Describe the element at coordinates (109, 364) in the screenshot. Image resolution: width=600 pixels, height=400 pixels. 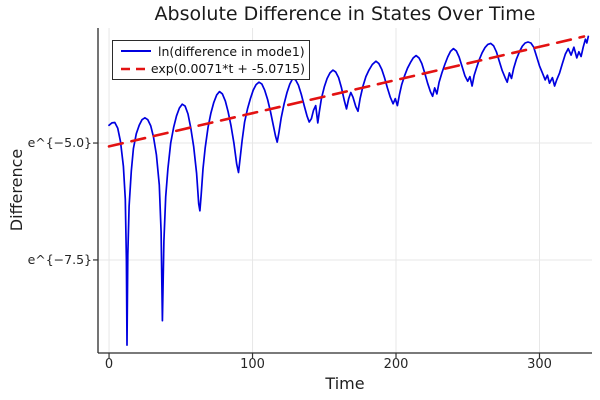
I see `x-tick-label: 0` at that location.